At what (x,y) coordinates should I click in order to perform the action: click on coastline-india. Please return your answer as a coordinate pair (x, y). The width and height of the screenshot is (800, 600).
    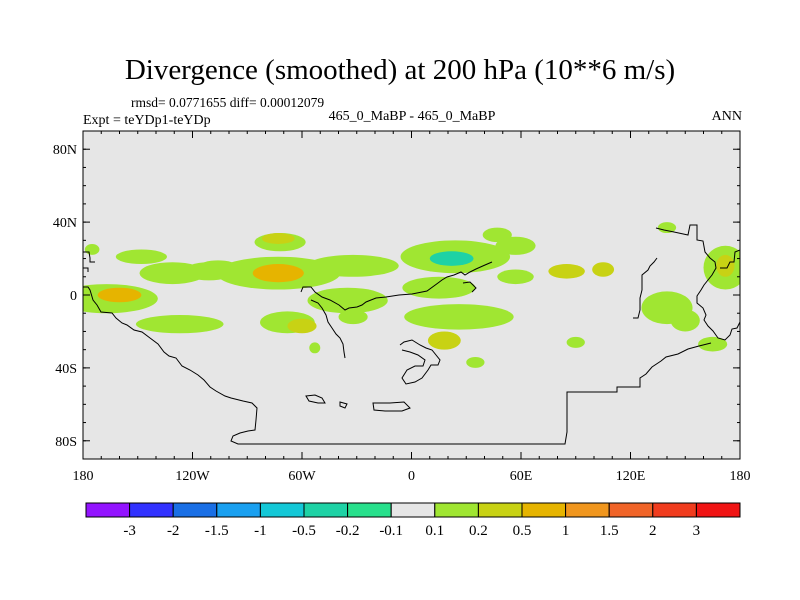
    Looking at the image, I should click on (645, 288).